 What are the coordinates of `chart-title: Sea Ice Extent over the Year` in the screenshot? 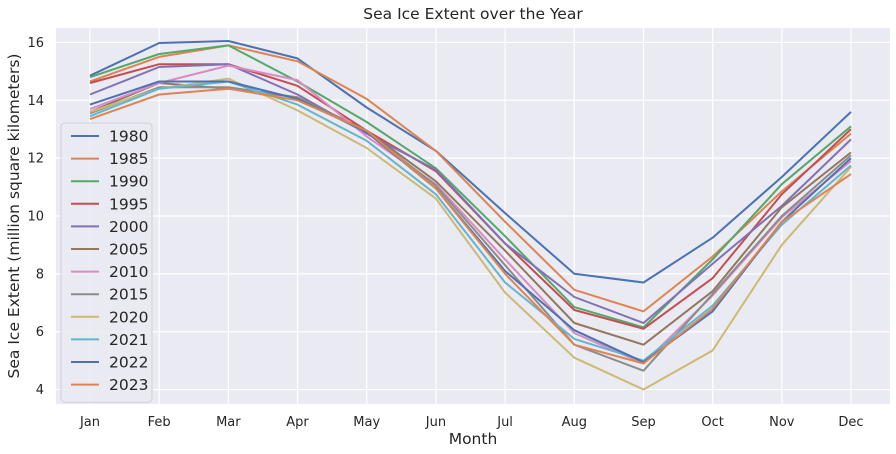 It's located at (473, 14).